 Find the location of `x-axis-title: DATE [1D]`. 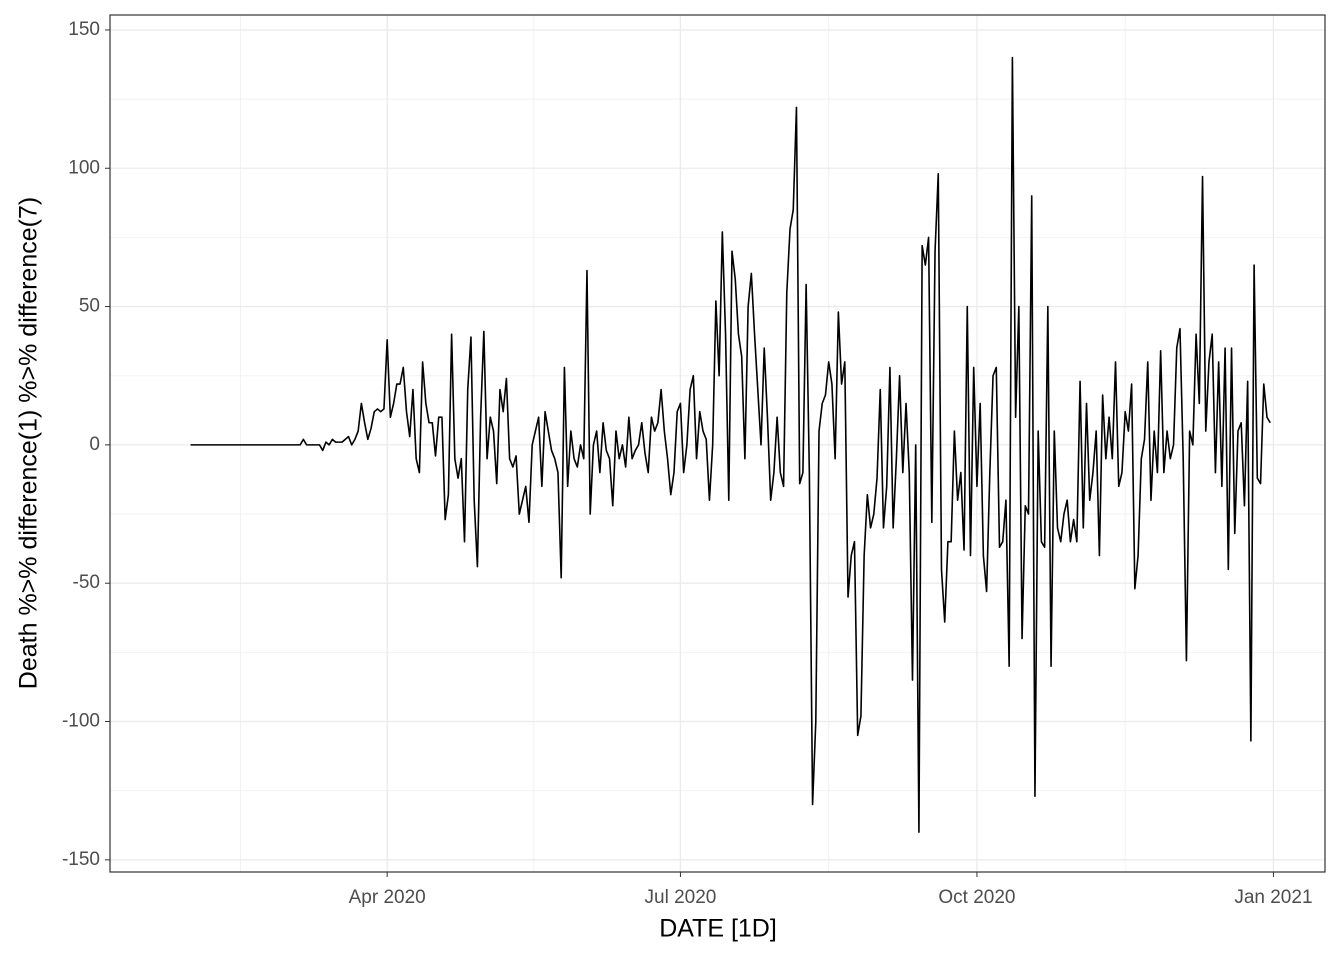

x-axis-title: DATE [1D] is located at coordinates (718, 929).